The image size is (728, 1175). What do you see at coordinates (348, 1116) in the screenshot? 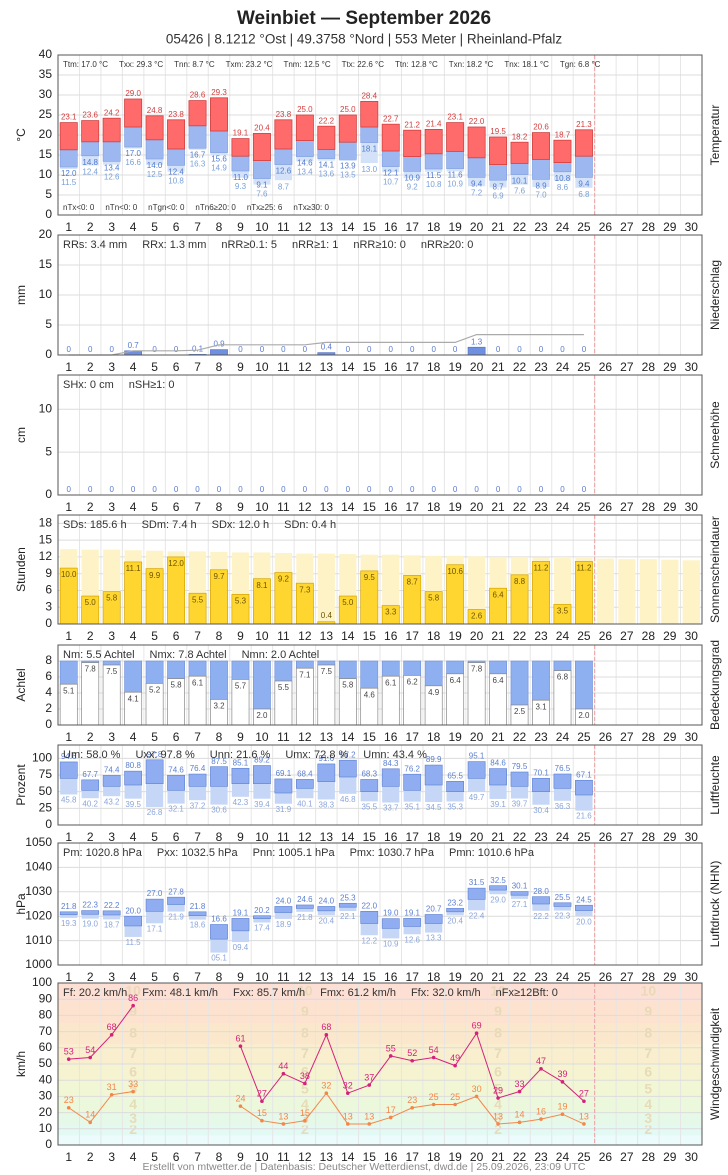
I see `value-label: 13` at bounding box center [348, 1116].